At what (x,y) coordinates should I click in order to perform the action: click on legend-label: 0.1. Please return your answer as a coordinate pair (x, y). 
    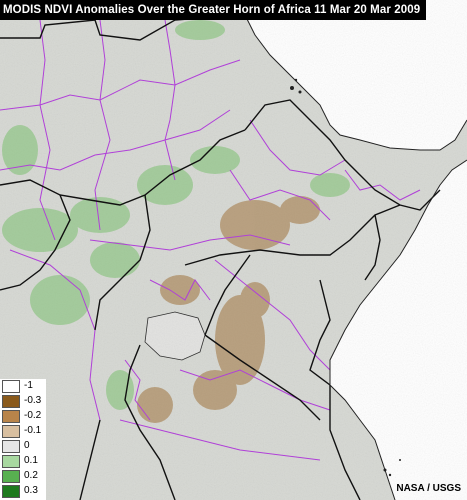
    Looking at the image, I should click on (31, 460).